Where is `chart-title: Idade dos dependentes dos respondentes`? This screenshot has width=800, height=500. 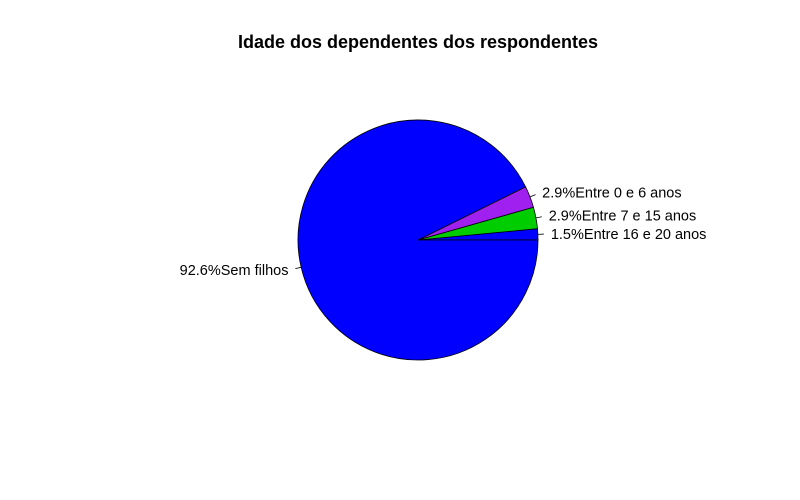 chart-title: Idade dos dependentes dos respondentes is located at coordinates (418, 42).